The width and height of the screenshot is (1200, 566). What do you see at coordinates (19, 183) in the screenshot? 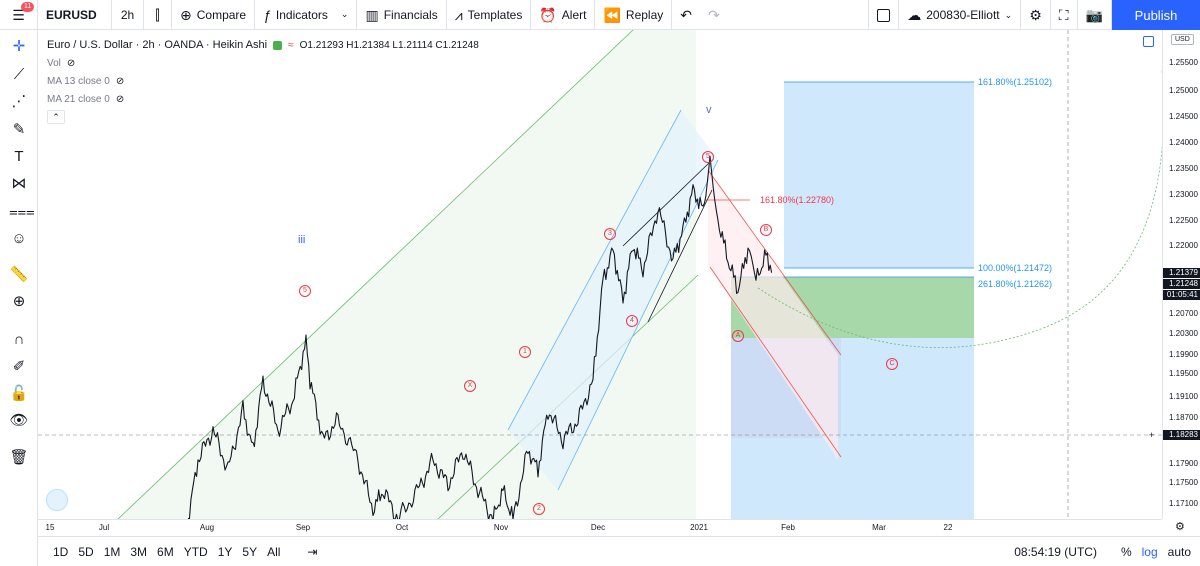
I see `pattern-icon: ⋈` at bounding box center [19, 183].